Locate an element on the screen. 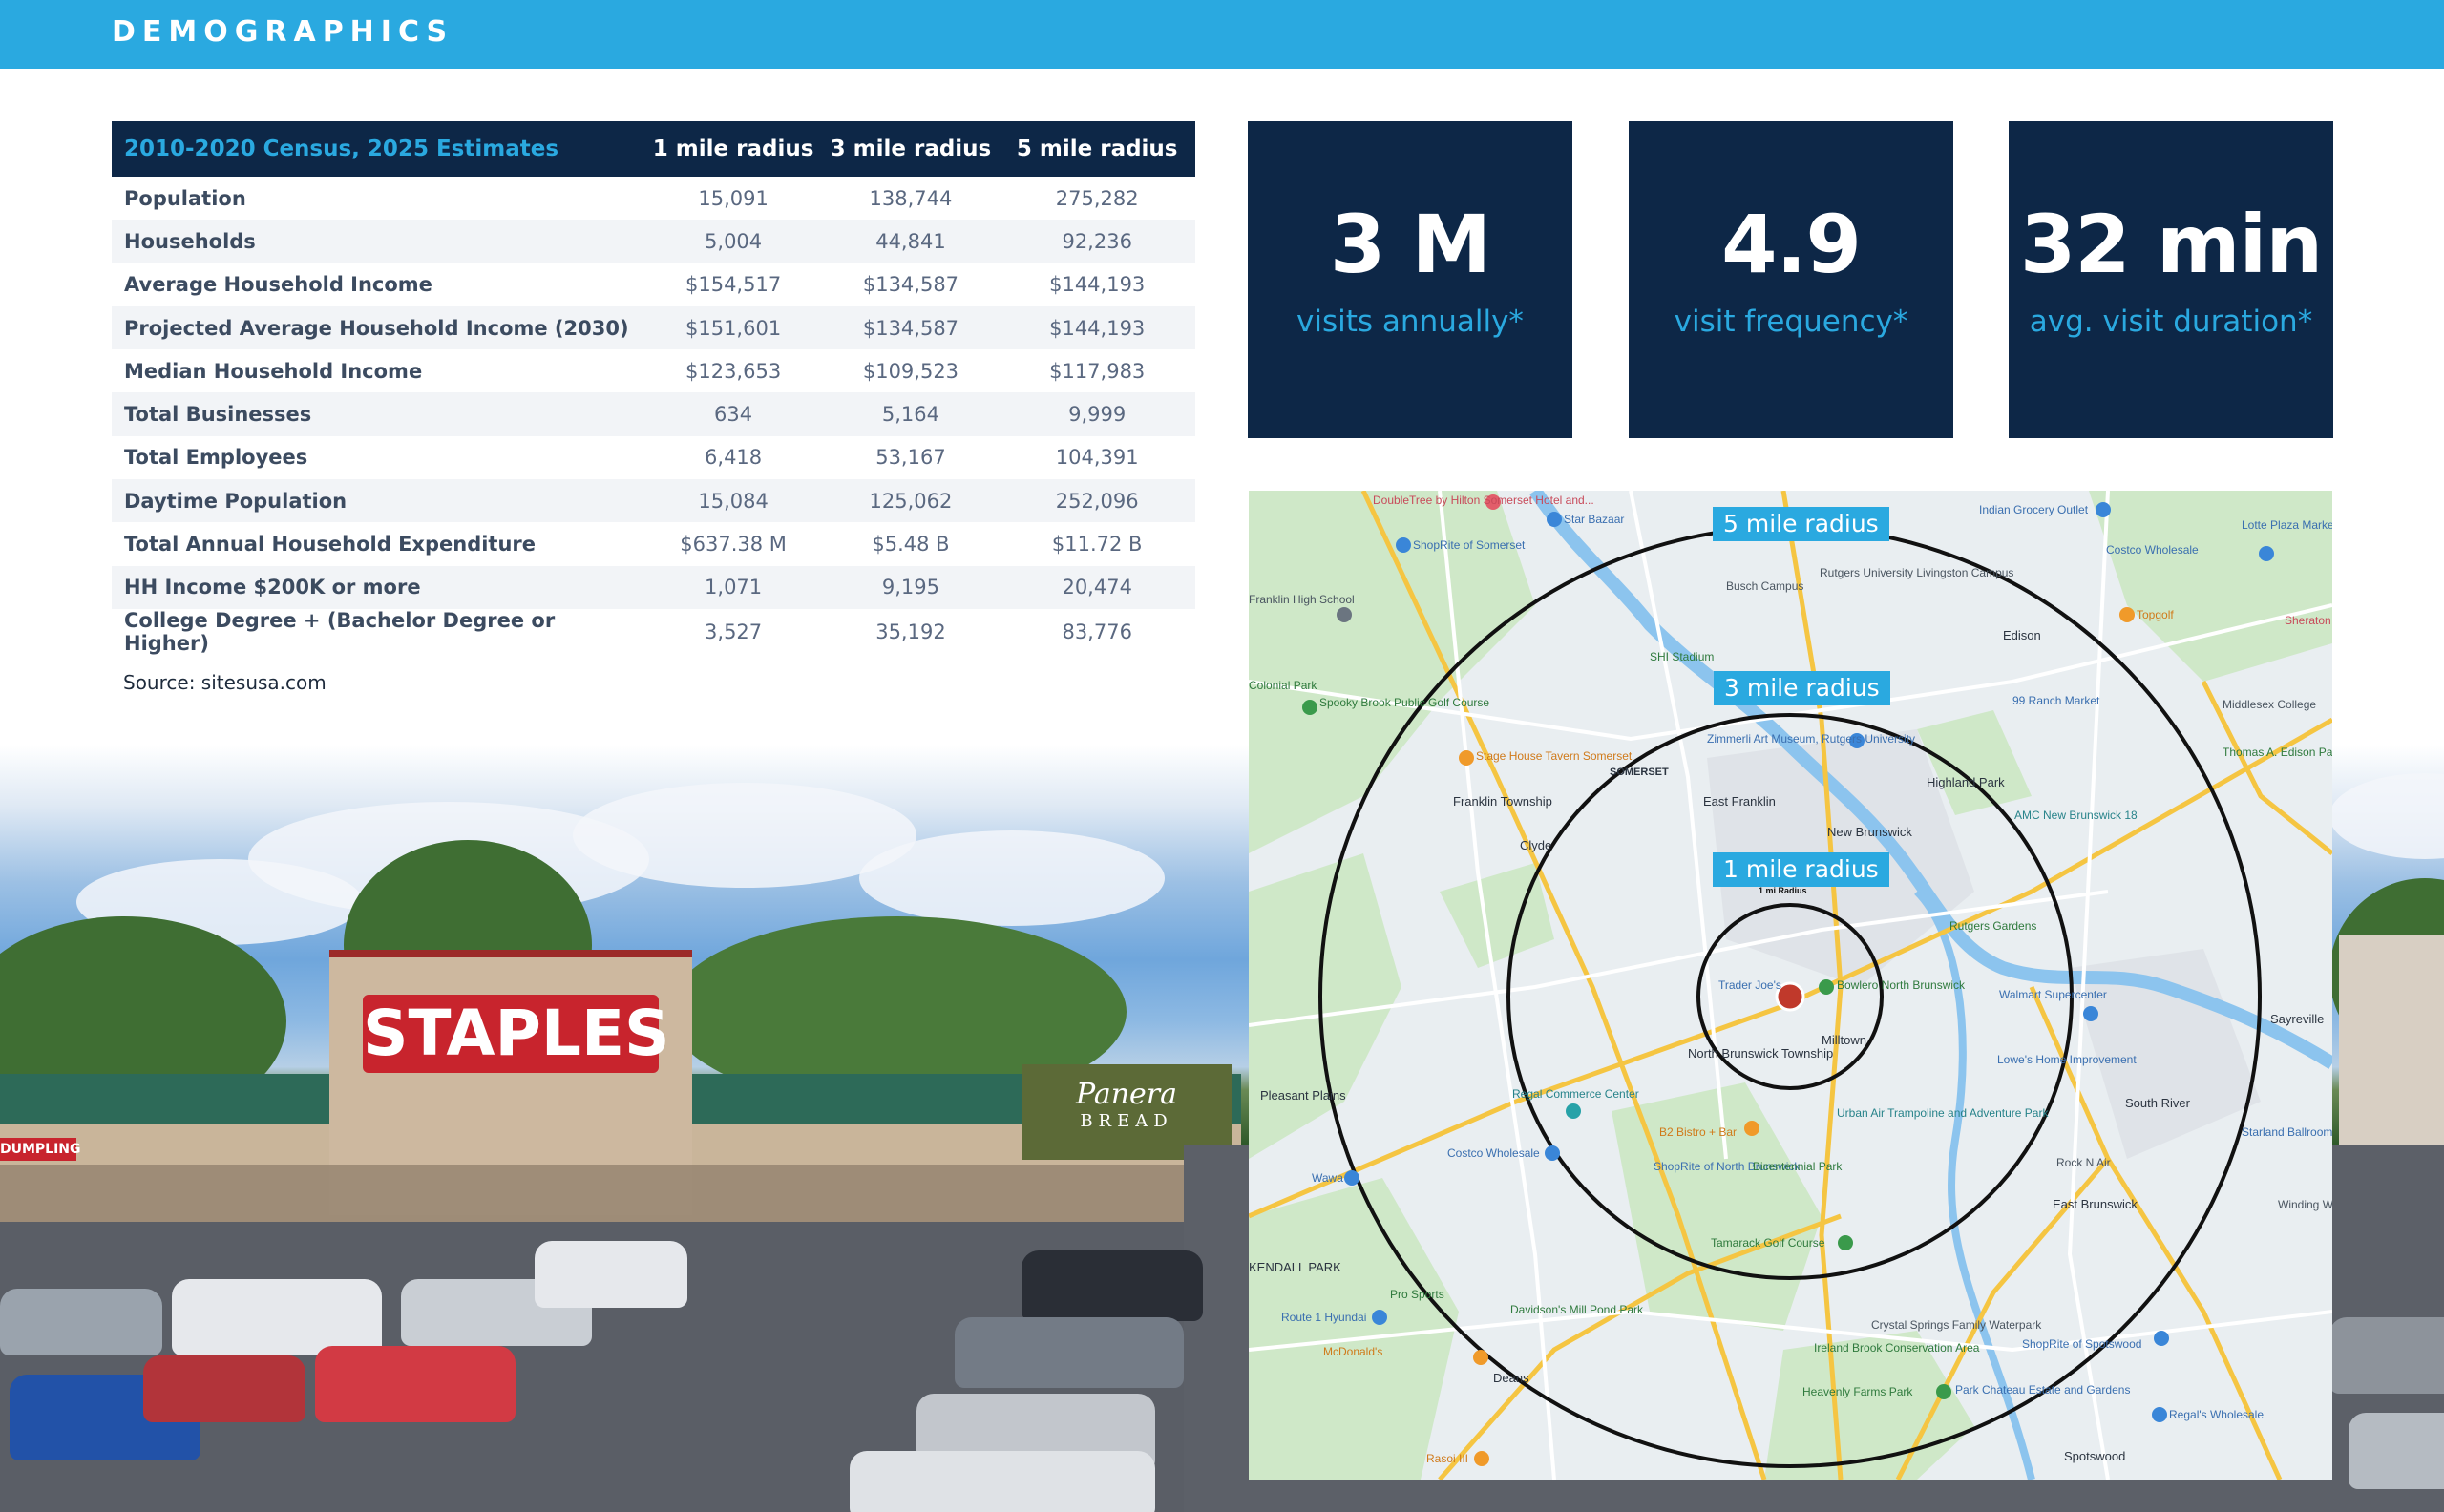  table-header-cell: 1 mile radius is located at coordinates (733, 149).